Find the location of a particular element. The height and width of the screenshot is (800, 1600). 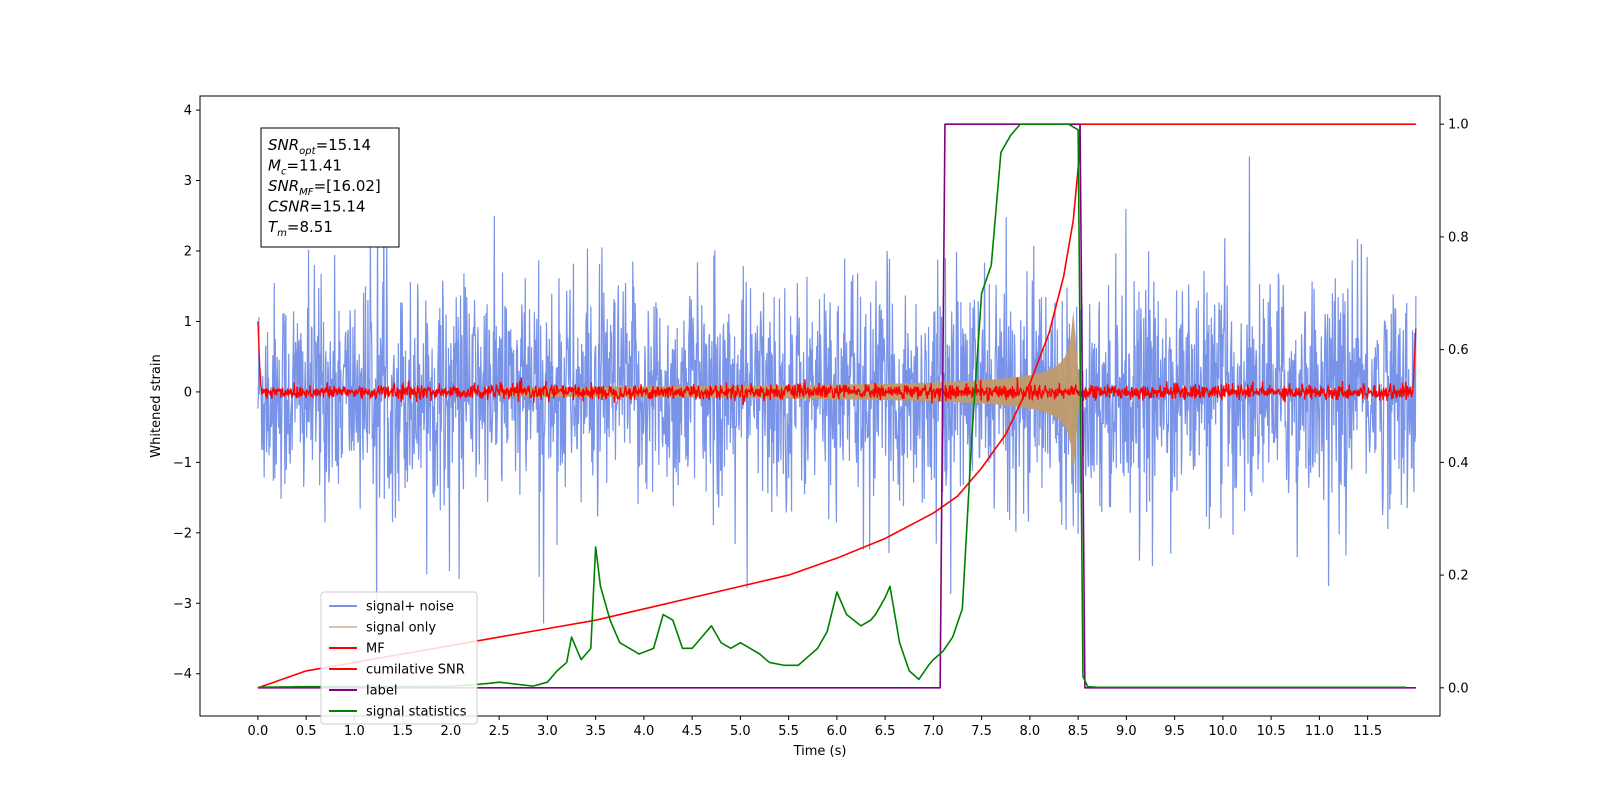

legend-frame is located at coordinates (399, 658).